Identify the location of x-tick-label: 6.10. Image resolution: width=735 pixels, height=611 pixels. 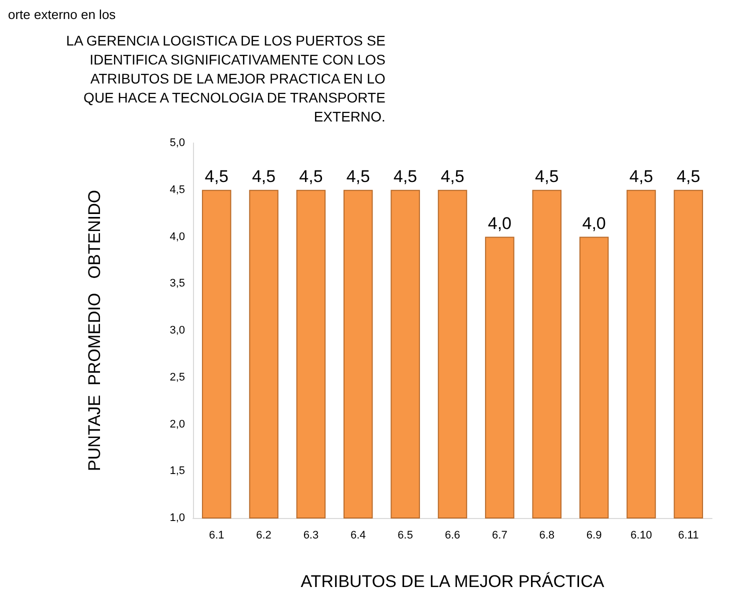
(641, 536).